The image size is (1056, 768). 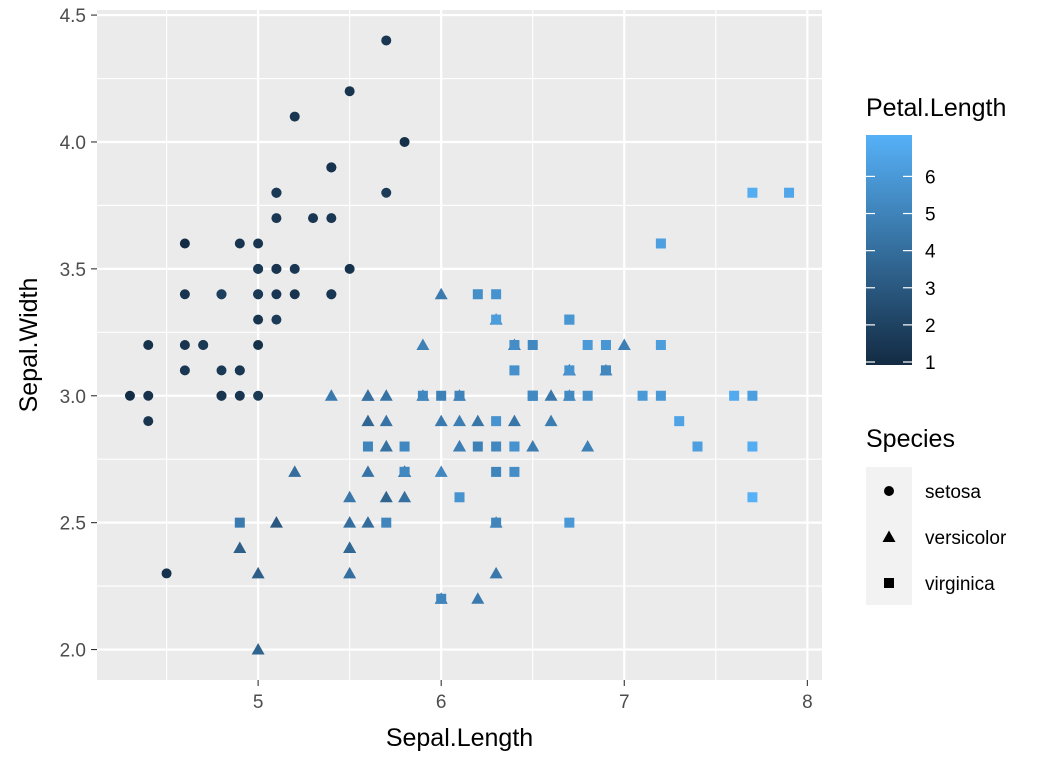 I want to click on colorbar-tick-label: 2, so click(x=930, y=326).